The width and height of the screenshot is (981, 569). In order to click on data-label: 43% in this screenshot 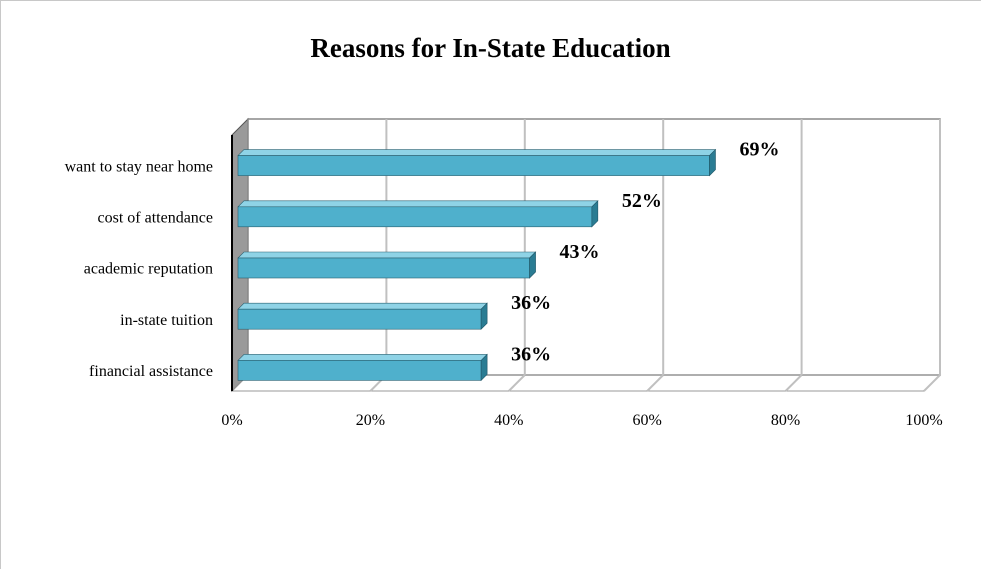, I will do `click(580, 252)`.